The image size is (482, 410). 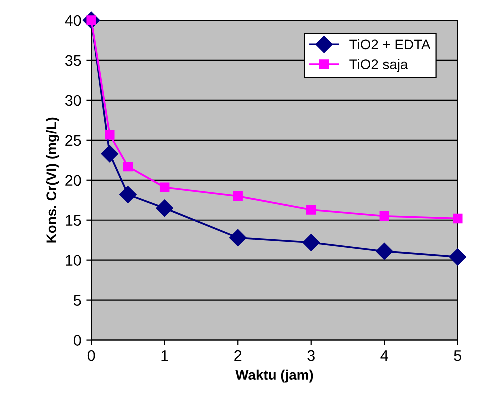 What do you see at coordinates (390, 44) in the screenshot?
I see `legend-label: TiO2 + EDTA` at bounding box center [390, 44].